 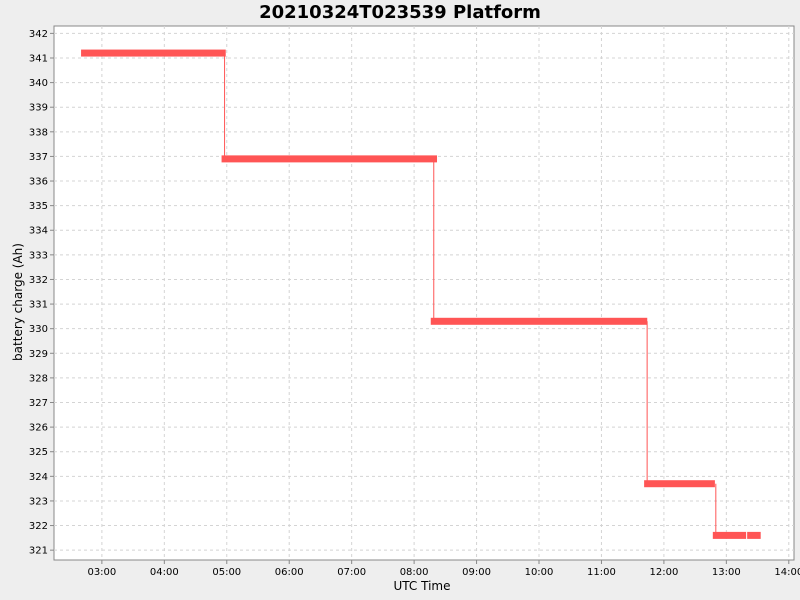 I want to click on y-tick-label: 327, so click(x=38, y=403).